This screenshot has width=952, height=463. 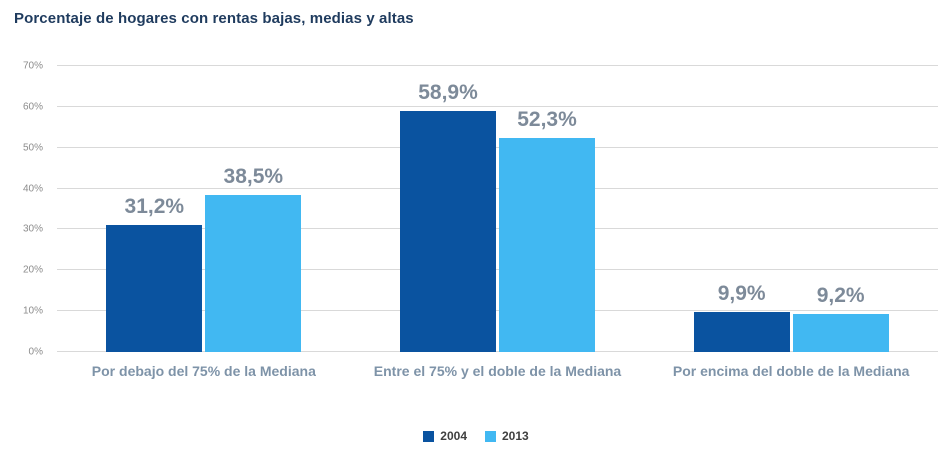 What do you see at coordinates (791, 371) in the screenshot?
I see `category-label-3: Por encima del doble de la Mediana` at bounding box center [791, 371].